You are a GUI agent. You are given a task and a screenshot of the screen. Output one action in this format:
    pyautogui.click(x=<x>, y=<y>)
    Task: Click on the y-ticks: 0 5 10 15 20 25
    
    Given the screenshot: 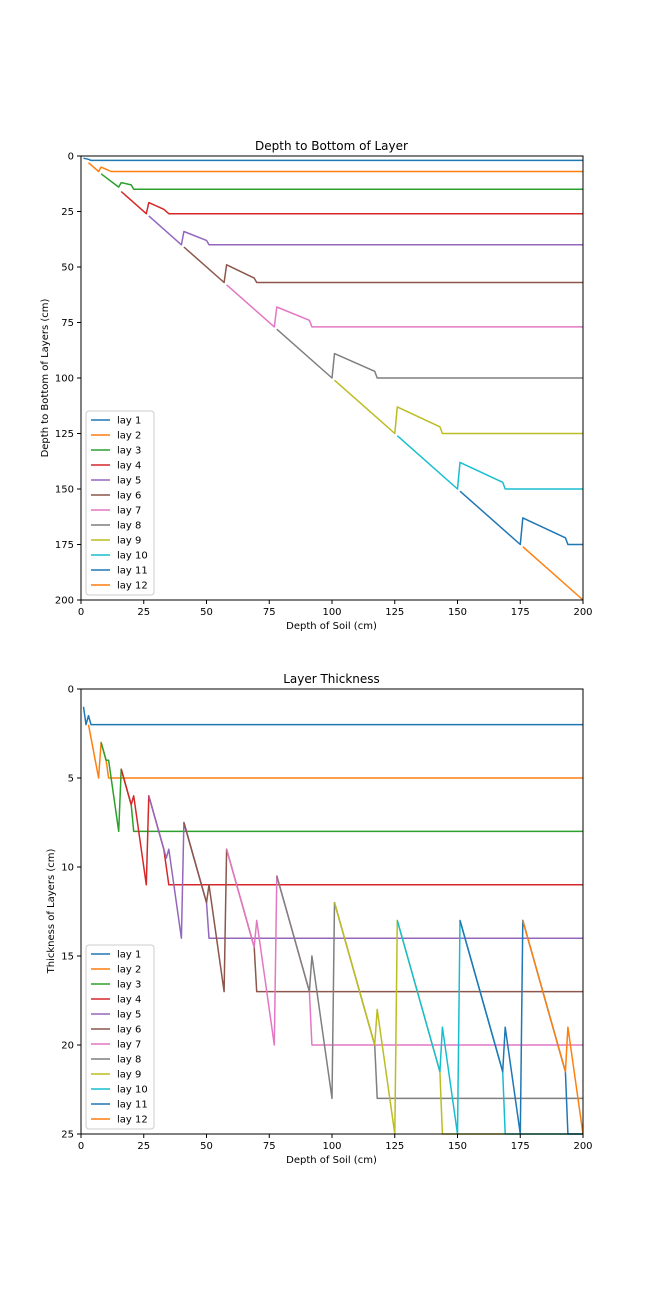 What is the action you would take?
    pyautogui.click(x=71, y=913)
    